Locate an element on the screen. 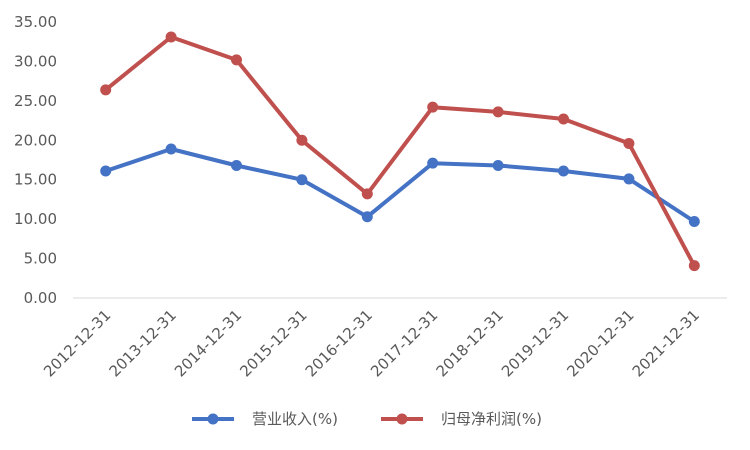  series-line is located at coordinates (400, 185).